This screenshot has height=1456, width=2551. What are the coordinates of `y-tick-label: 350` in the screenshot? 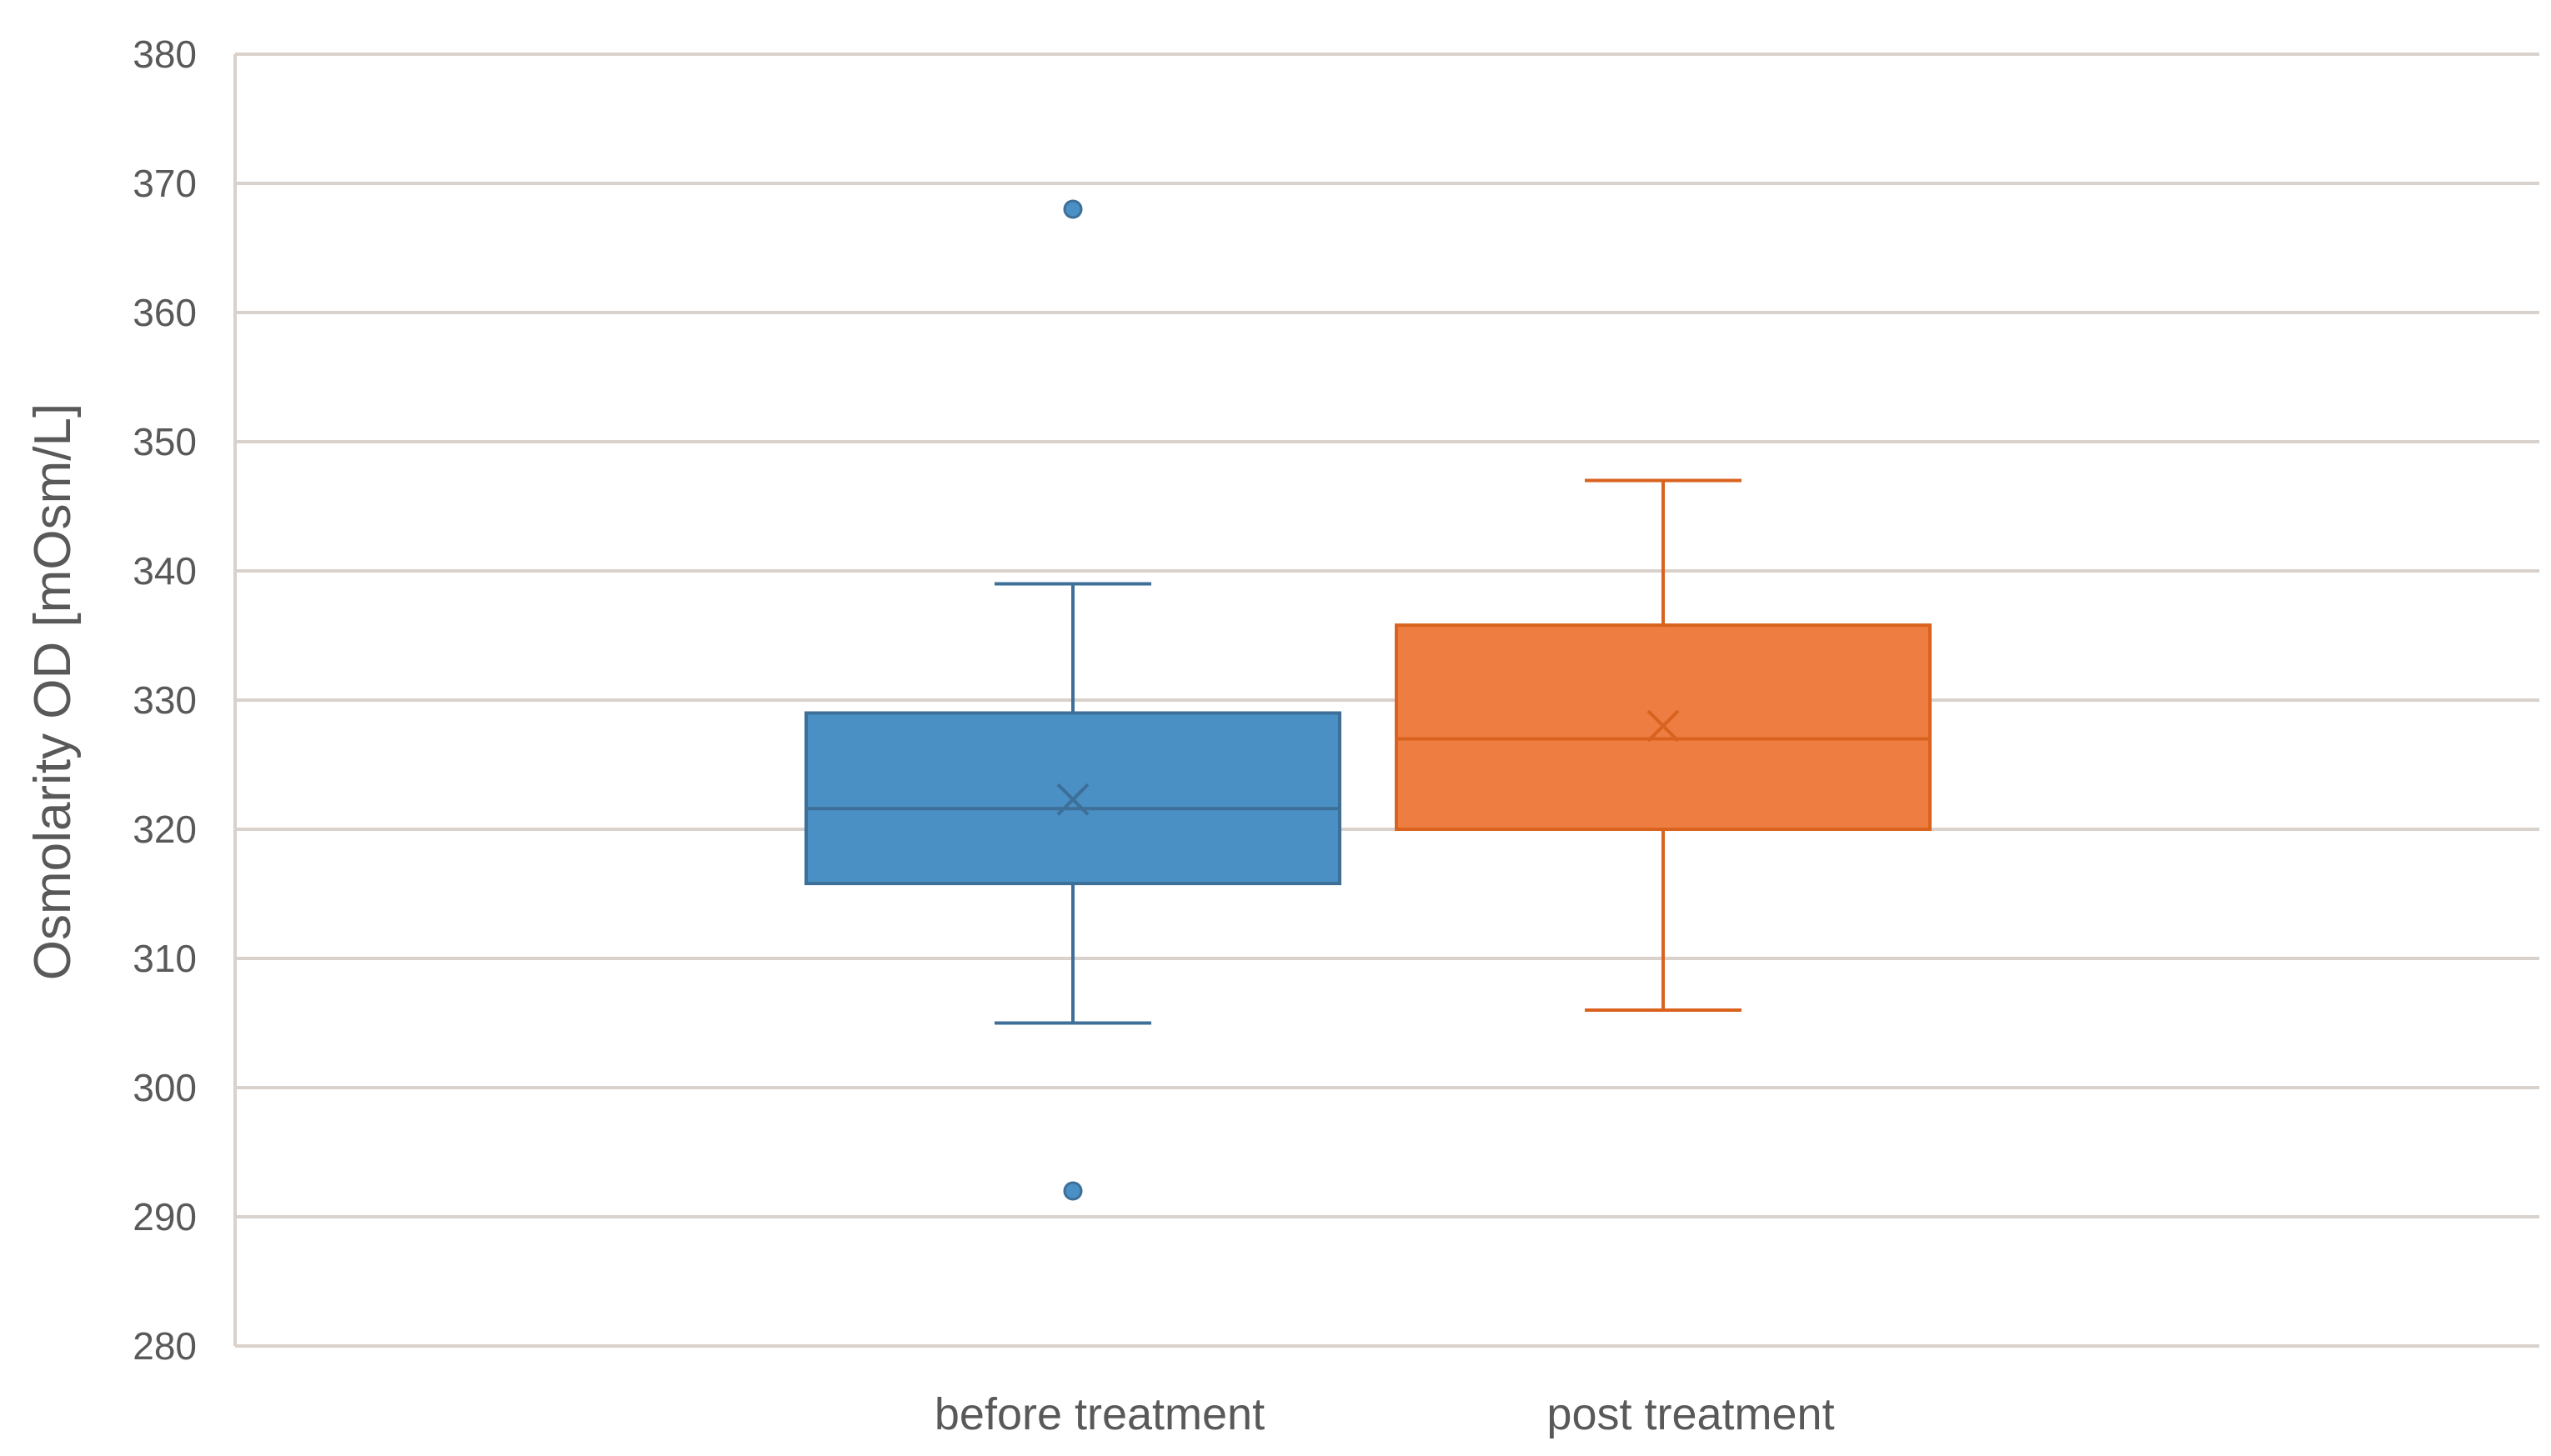 It's located at (165, 441).